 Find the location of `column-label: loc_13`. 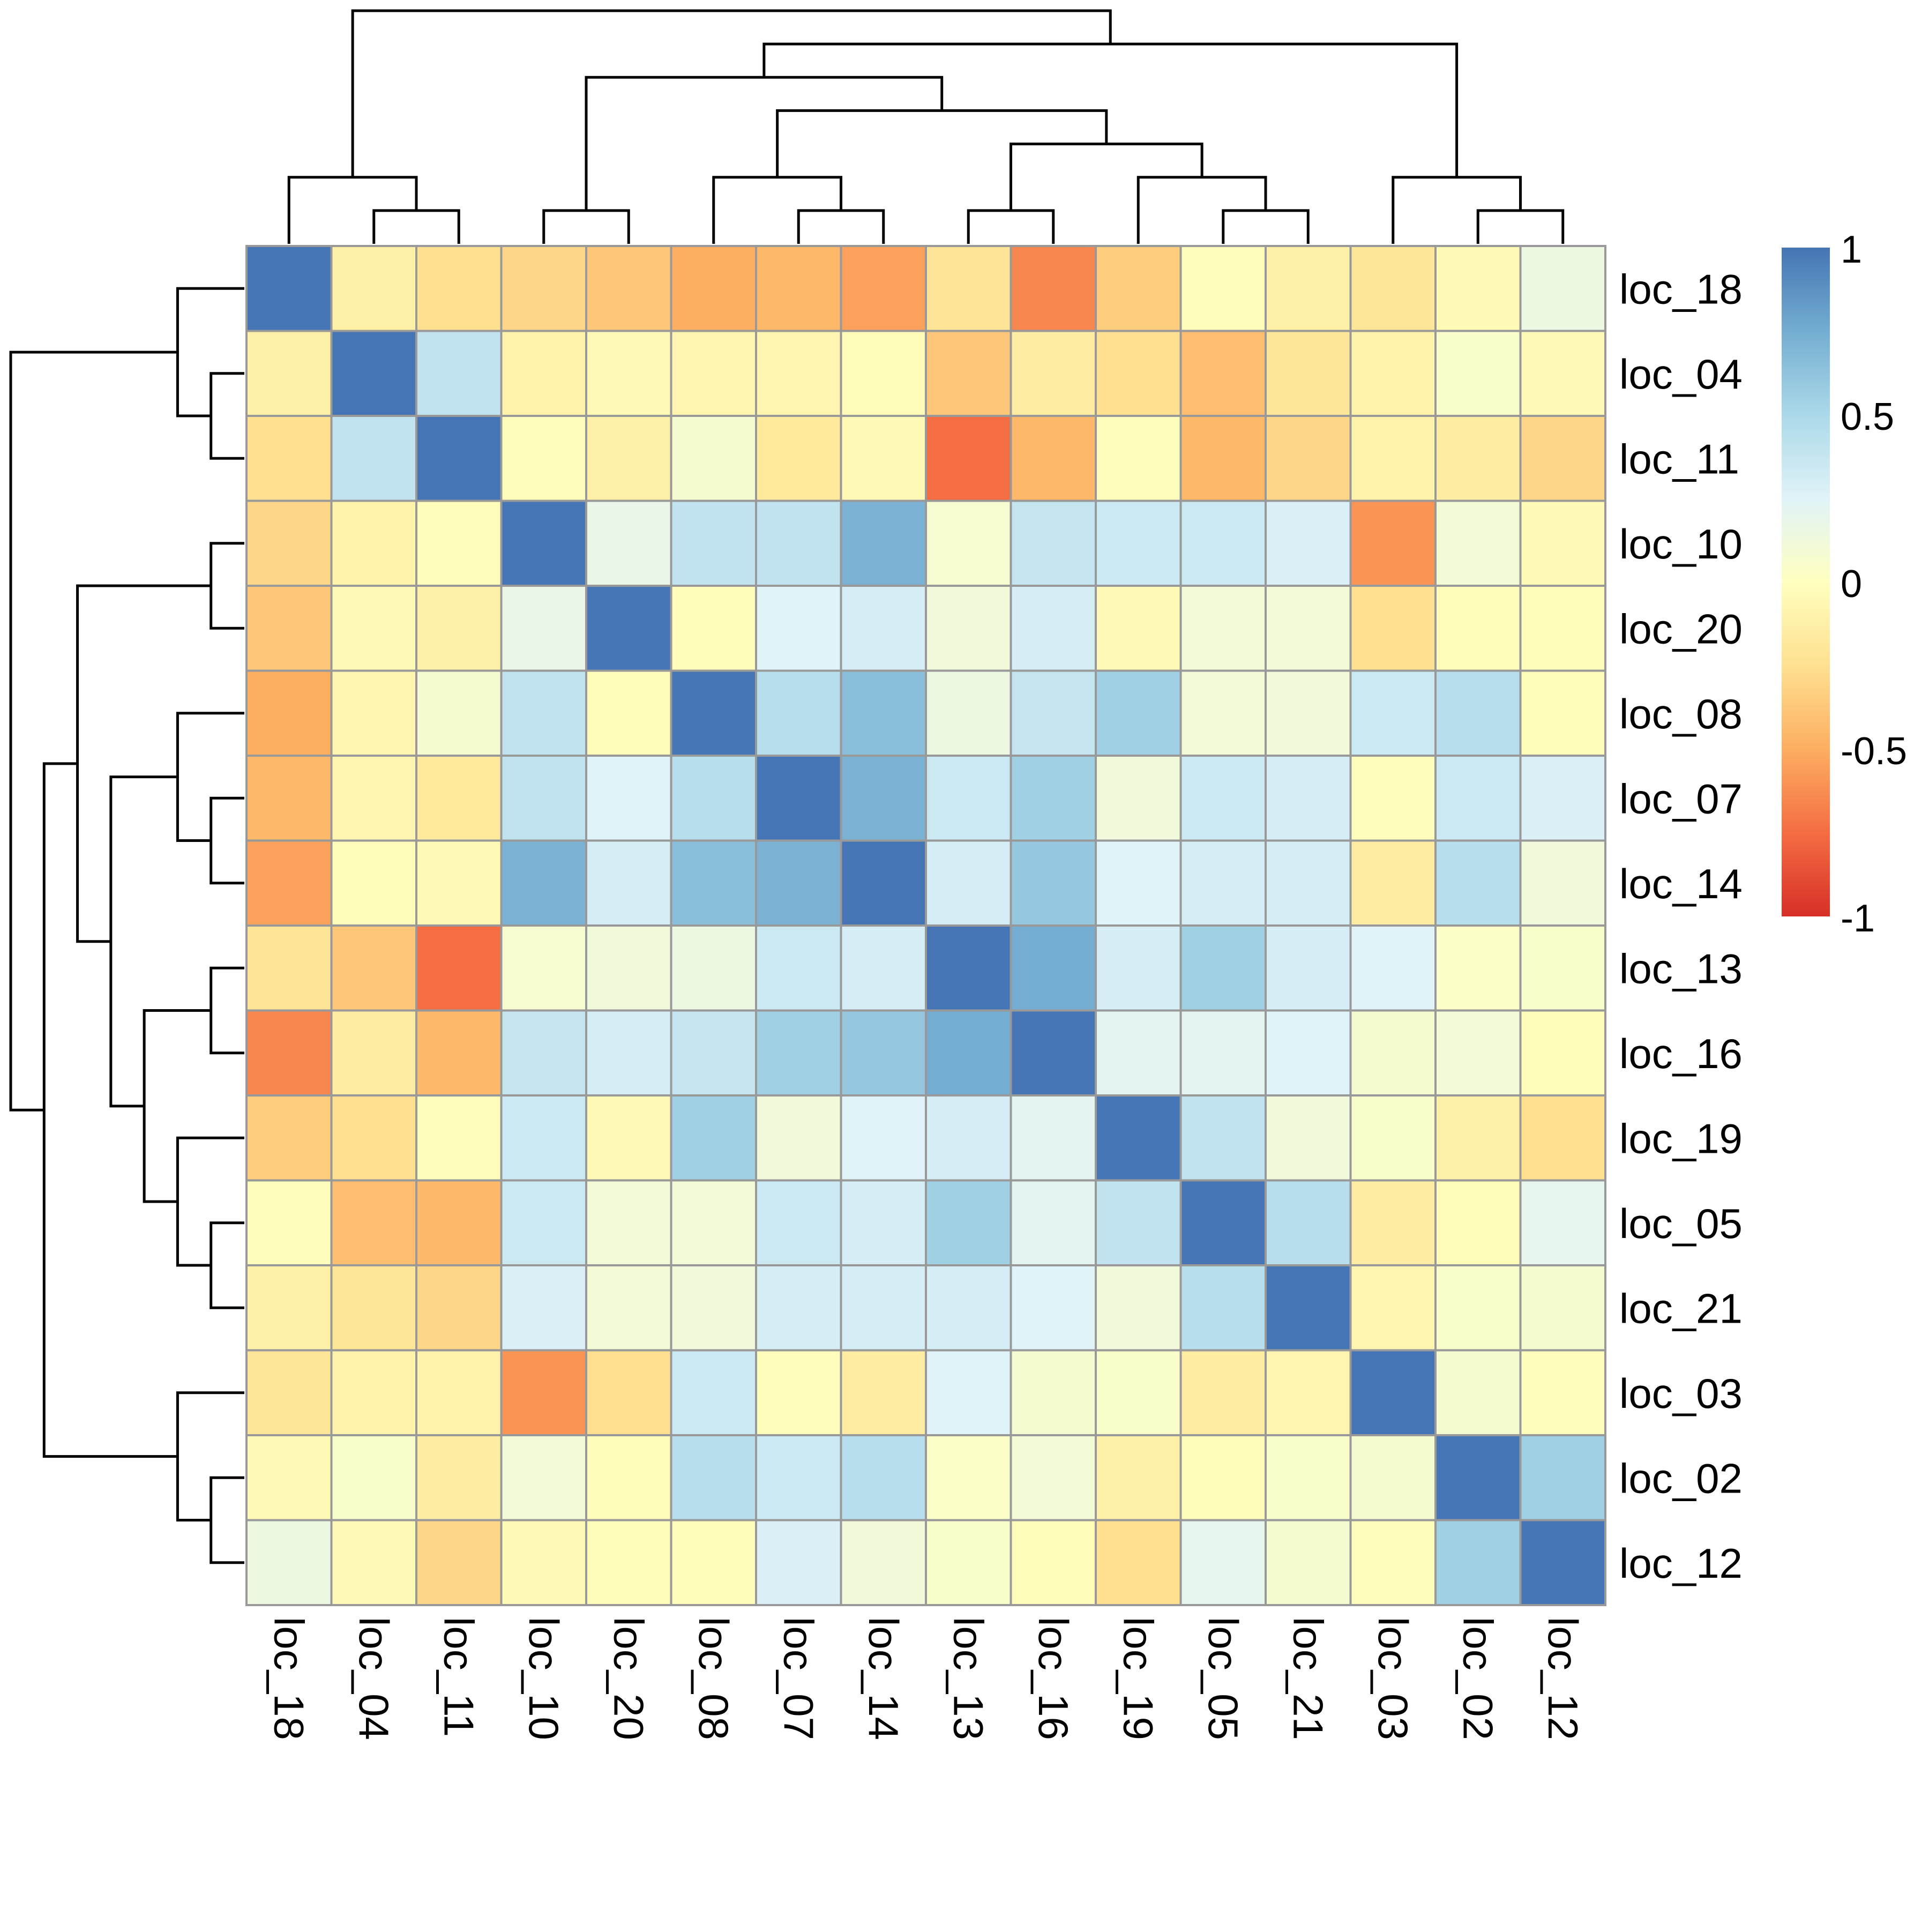

column-label: loc_13 is located at coordinates (969, 1678).